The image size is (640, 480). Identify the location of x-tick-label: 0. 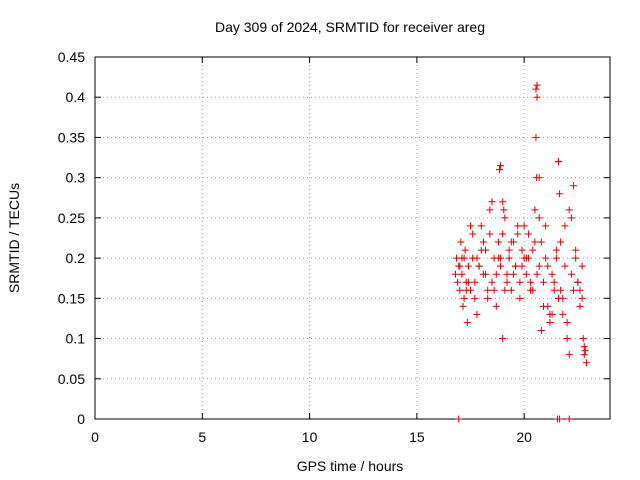
(95, 437).